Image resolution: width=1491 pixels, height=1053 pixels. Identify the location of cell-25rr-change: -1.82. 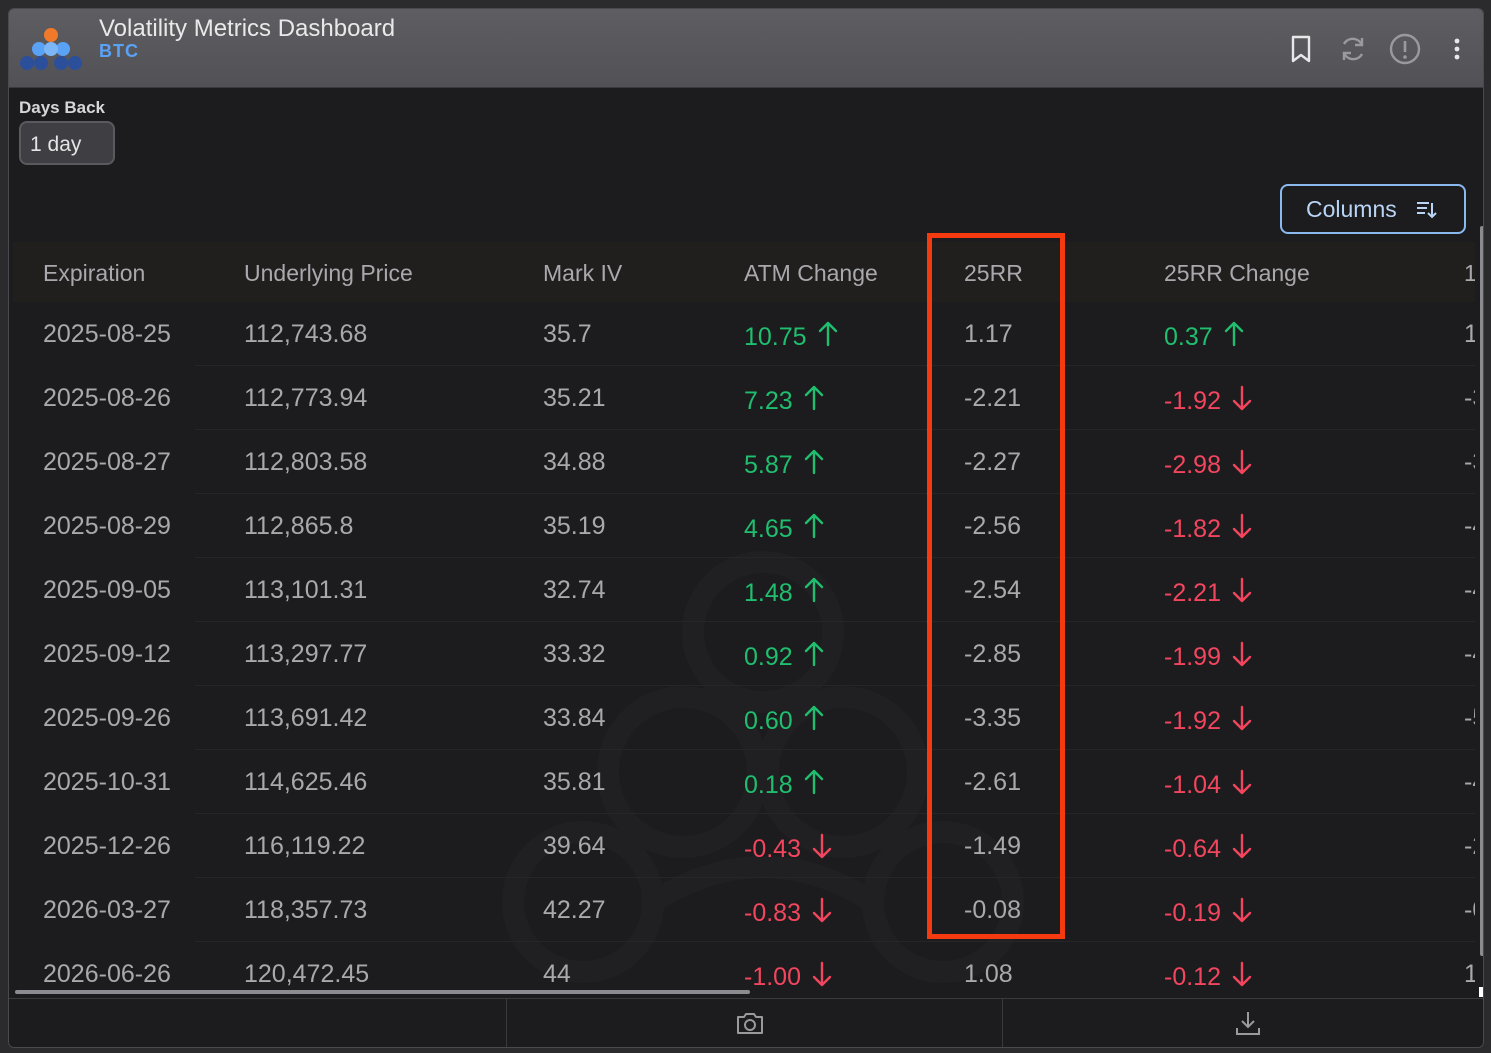
(1208, 528).